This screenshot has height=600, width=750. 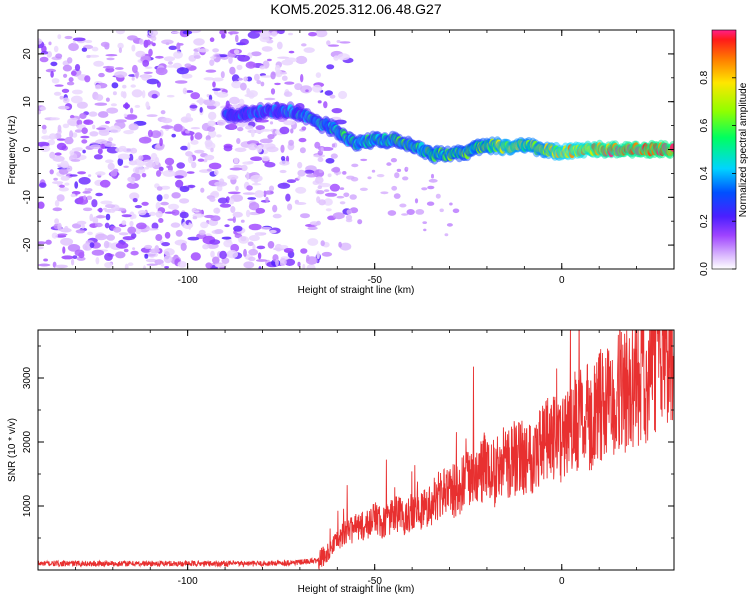 I want to click on y-tick-label: 0, so click(x=27, y=149).